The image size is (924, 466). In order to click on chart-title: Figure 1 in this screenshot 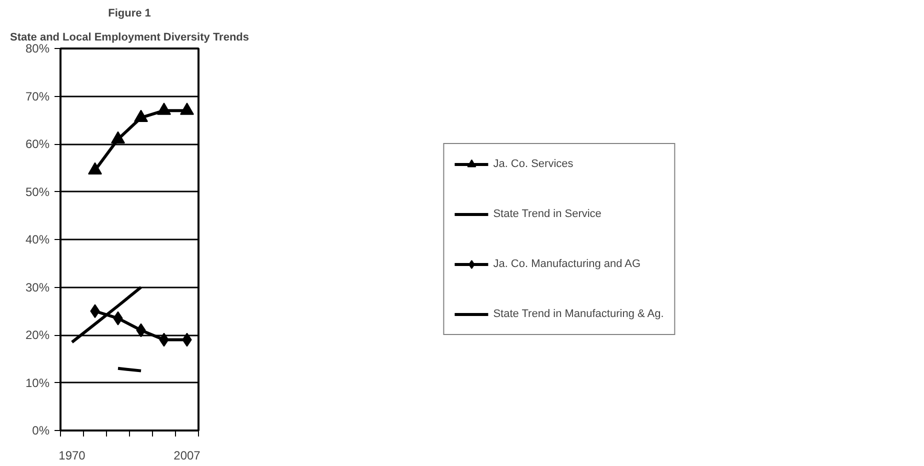, I will do `click(129, 14)`.